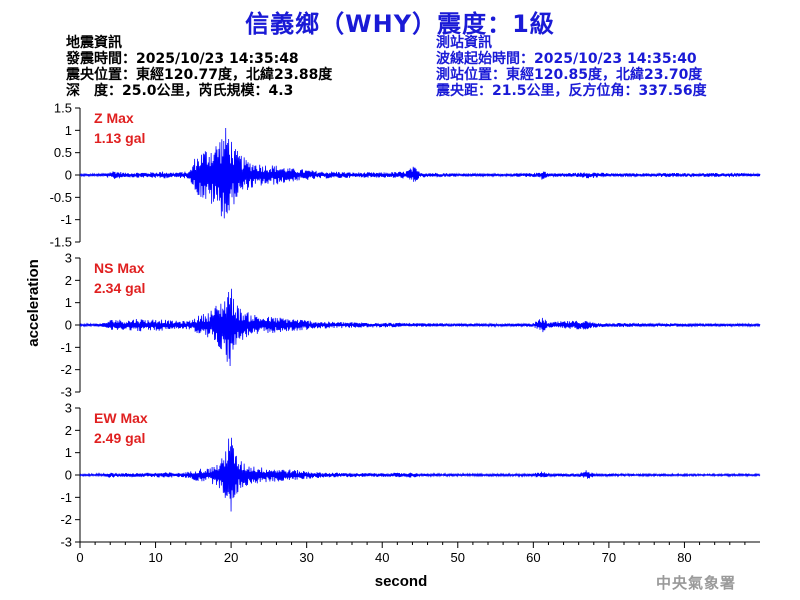 The width and height of the screenshot is (800, 600). What do you see at coordinates (33, 303) in the screenshot?
I see `y-axis-label: acceleration` at bounding box center [33, 303].